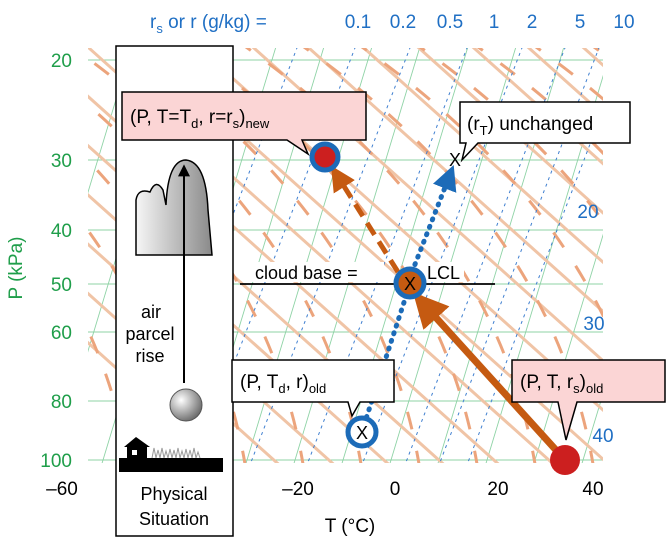 Image resolution: width=667 pixels, height=540 pixels. I want to click on right-mixing-labels: 20 30 40, so click(595, 324).